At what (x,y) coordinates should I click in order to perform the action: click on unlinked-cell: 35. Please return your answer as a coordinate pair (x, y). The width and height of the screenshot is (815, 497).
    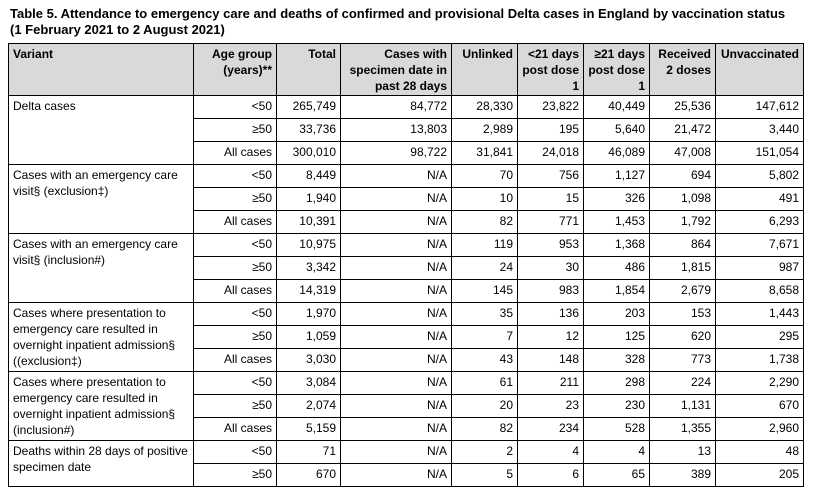
    Looking at the image, I should click on (484, 314).